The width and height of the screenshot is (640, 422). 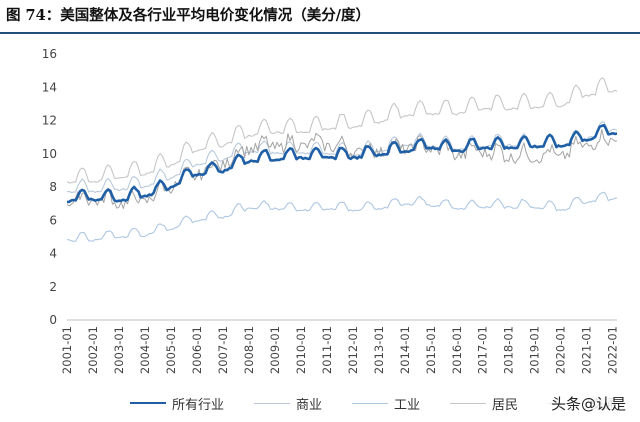 I want to click on chart-legend: 所有行业商业工业居民交通, so click(x=373, y=403).